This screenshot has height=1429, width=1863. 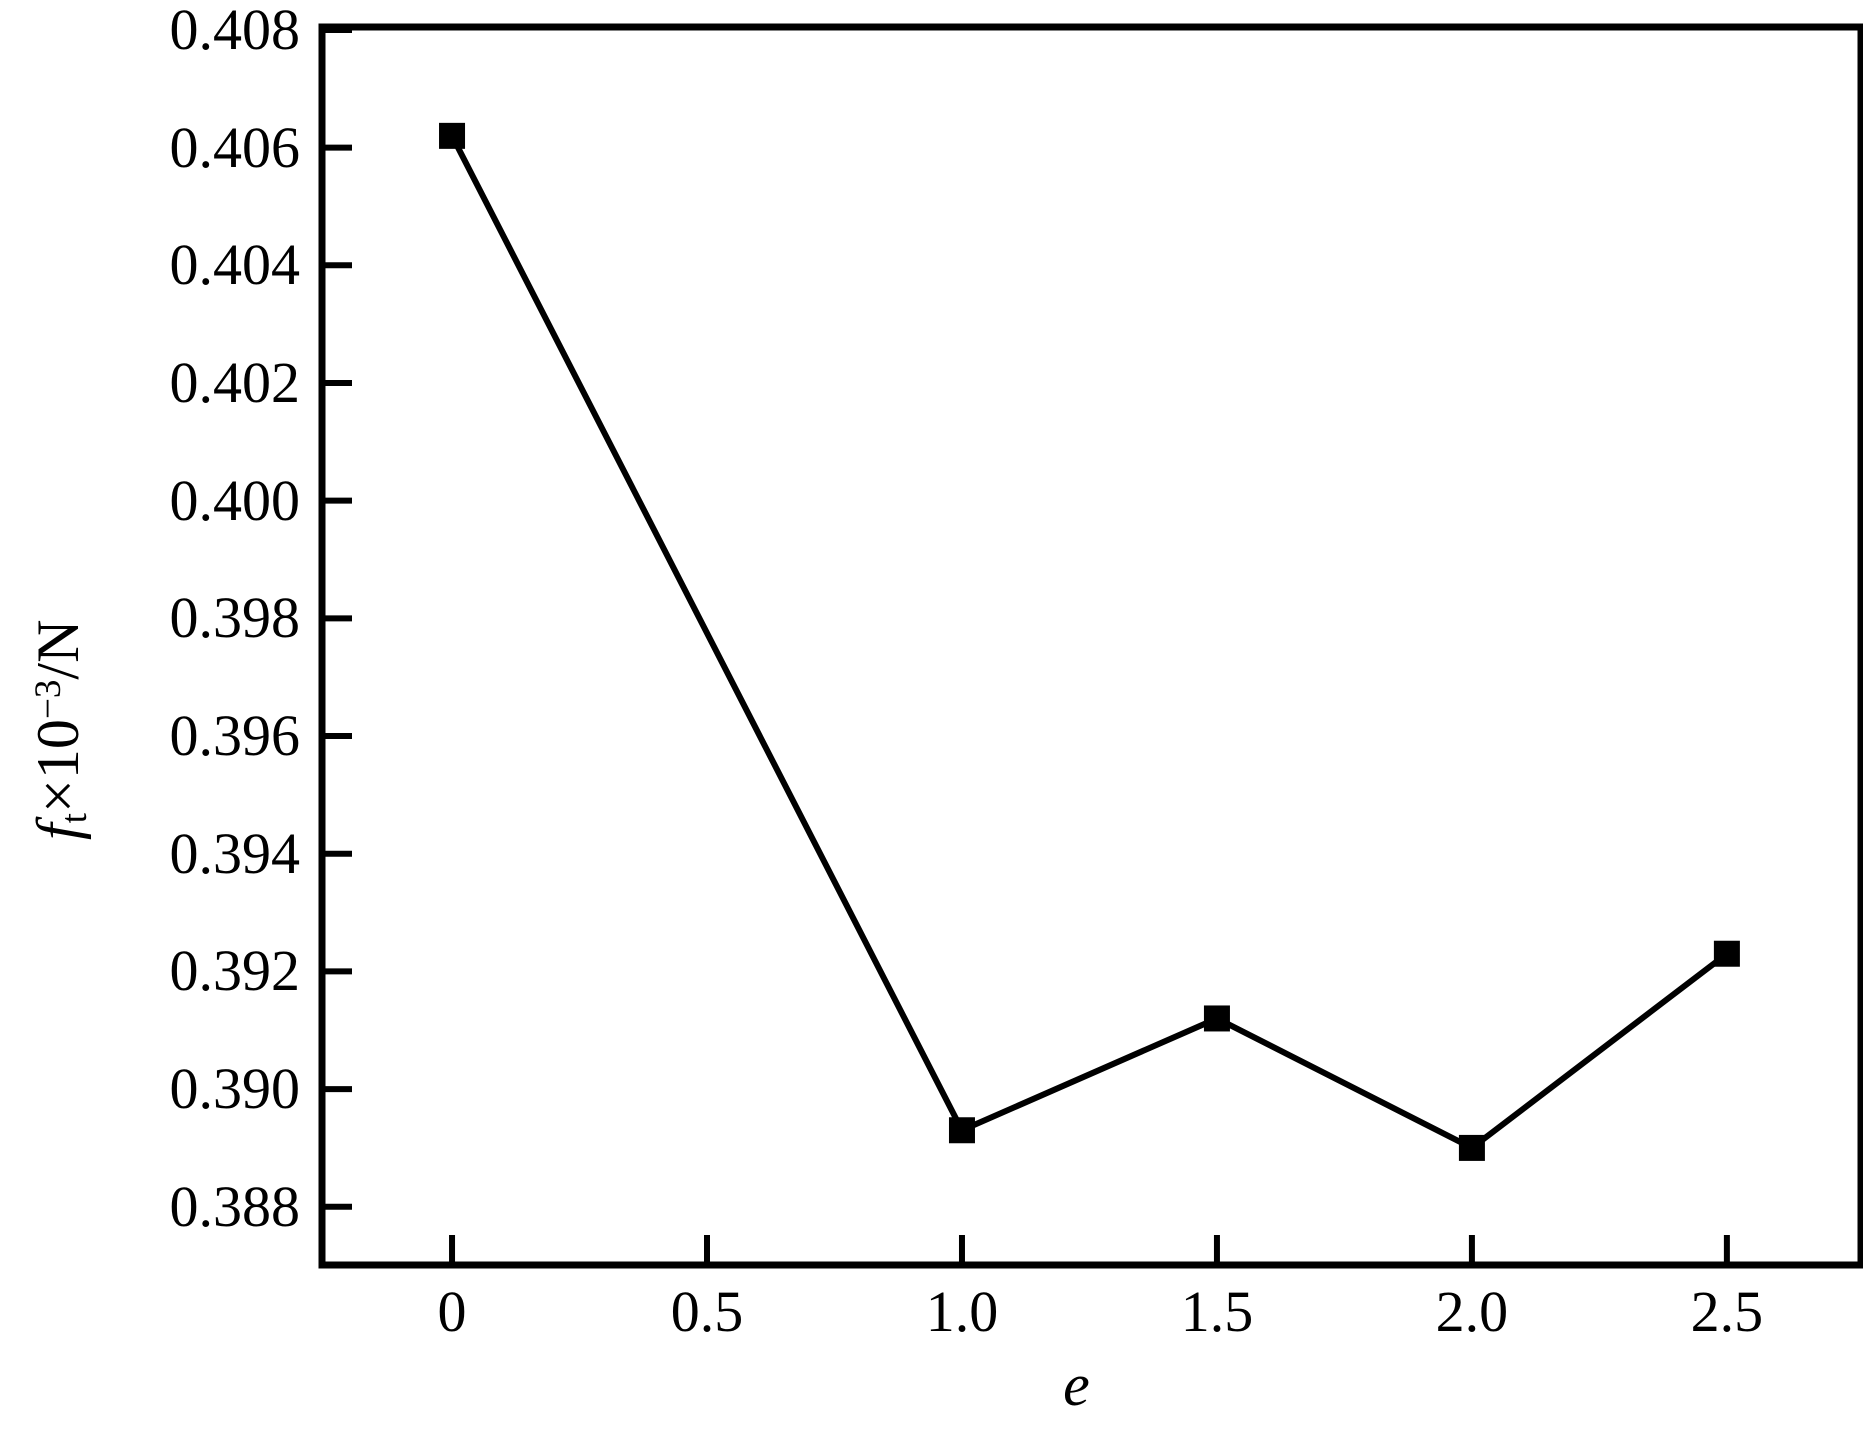 I want to click on y-axis-title: ft×10−3/N, so click(x=60, y=729).